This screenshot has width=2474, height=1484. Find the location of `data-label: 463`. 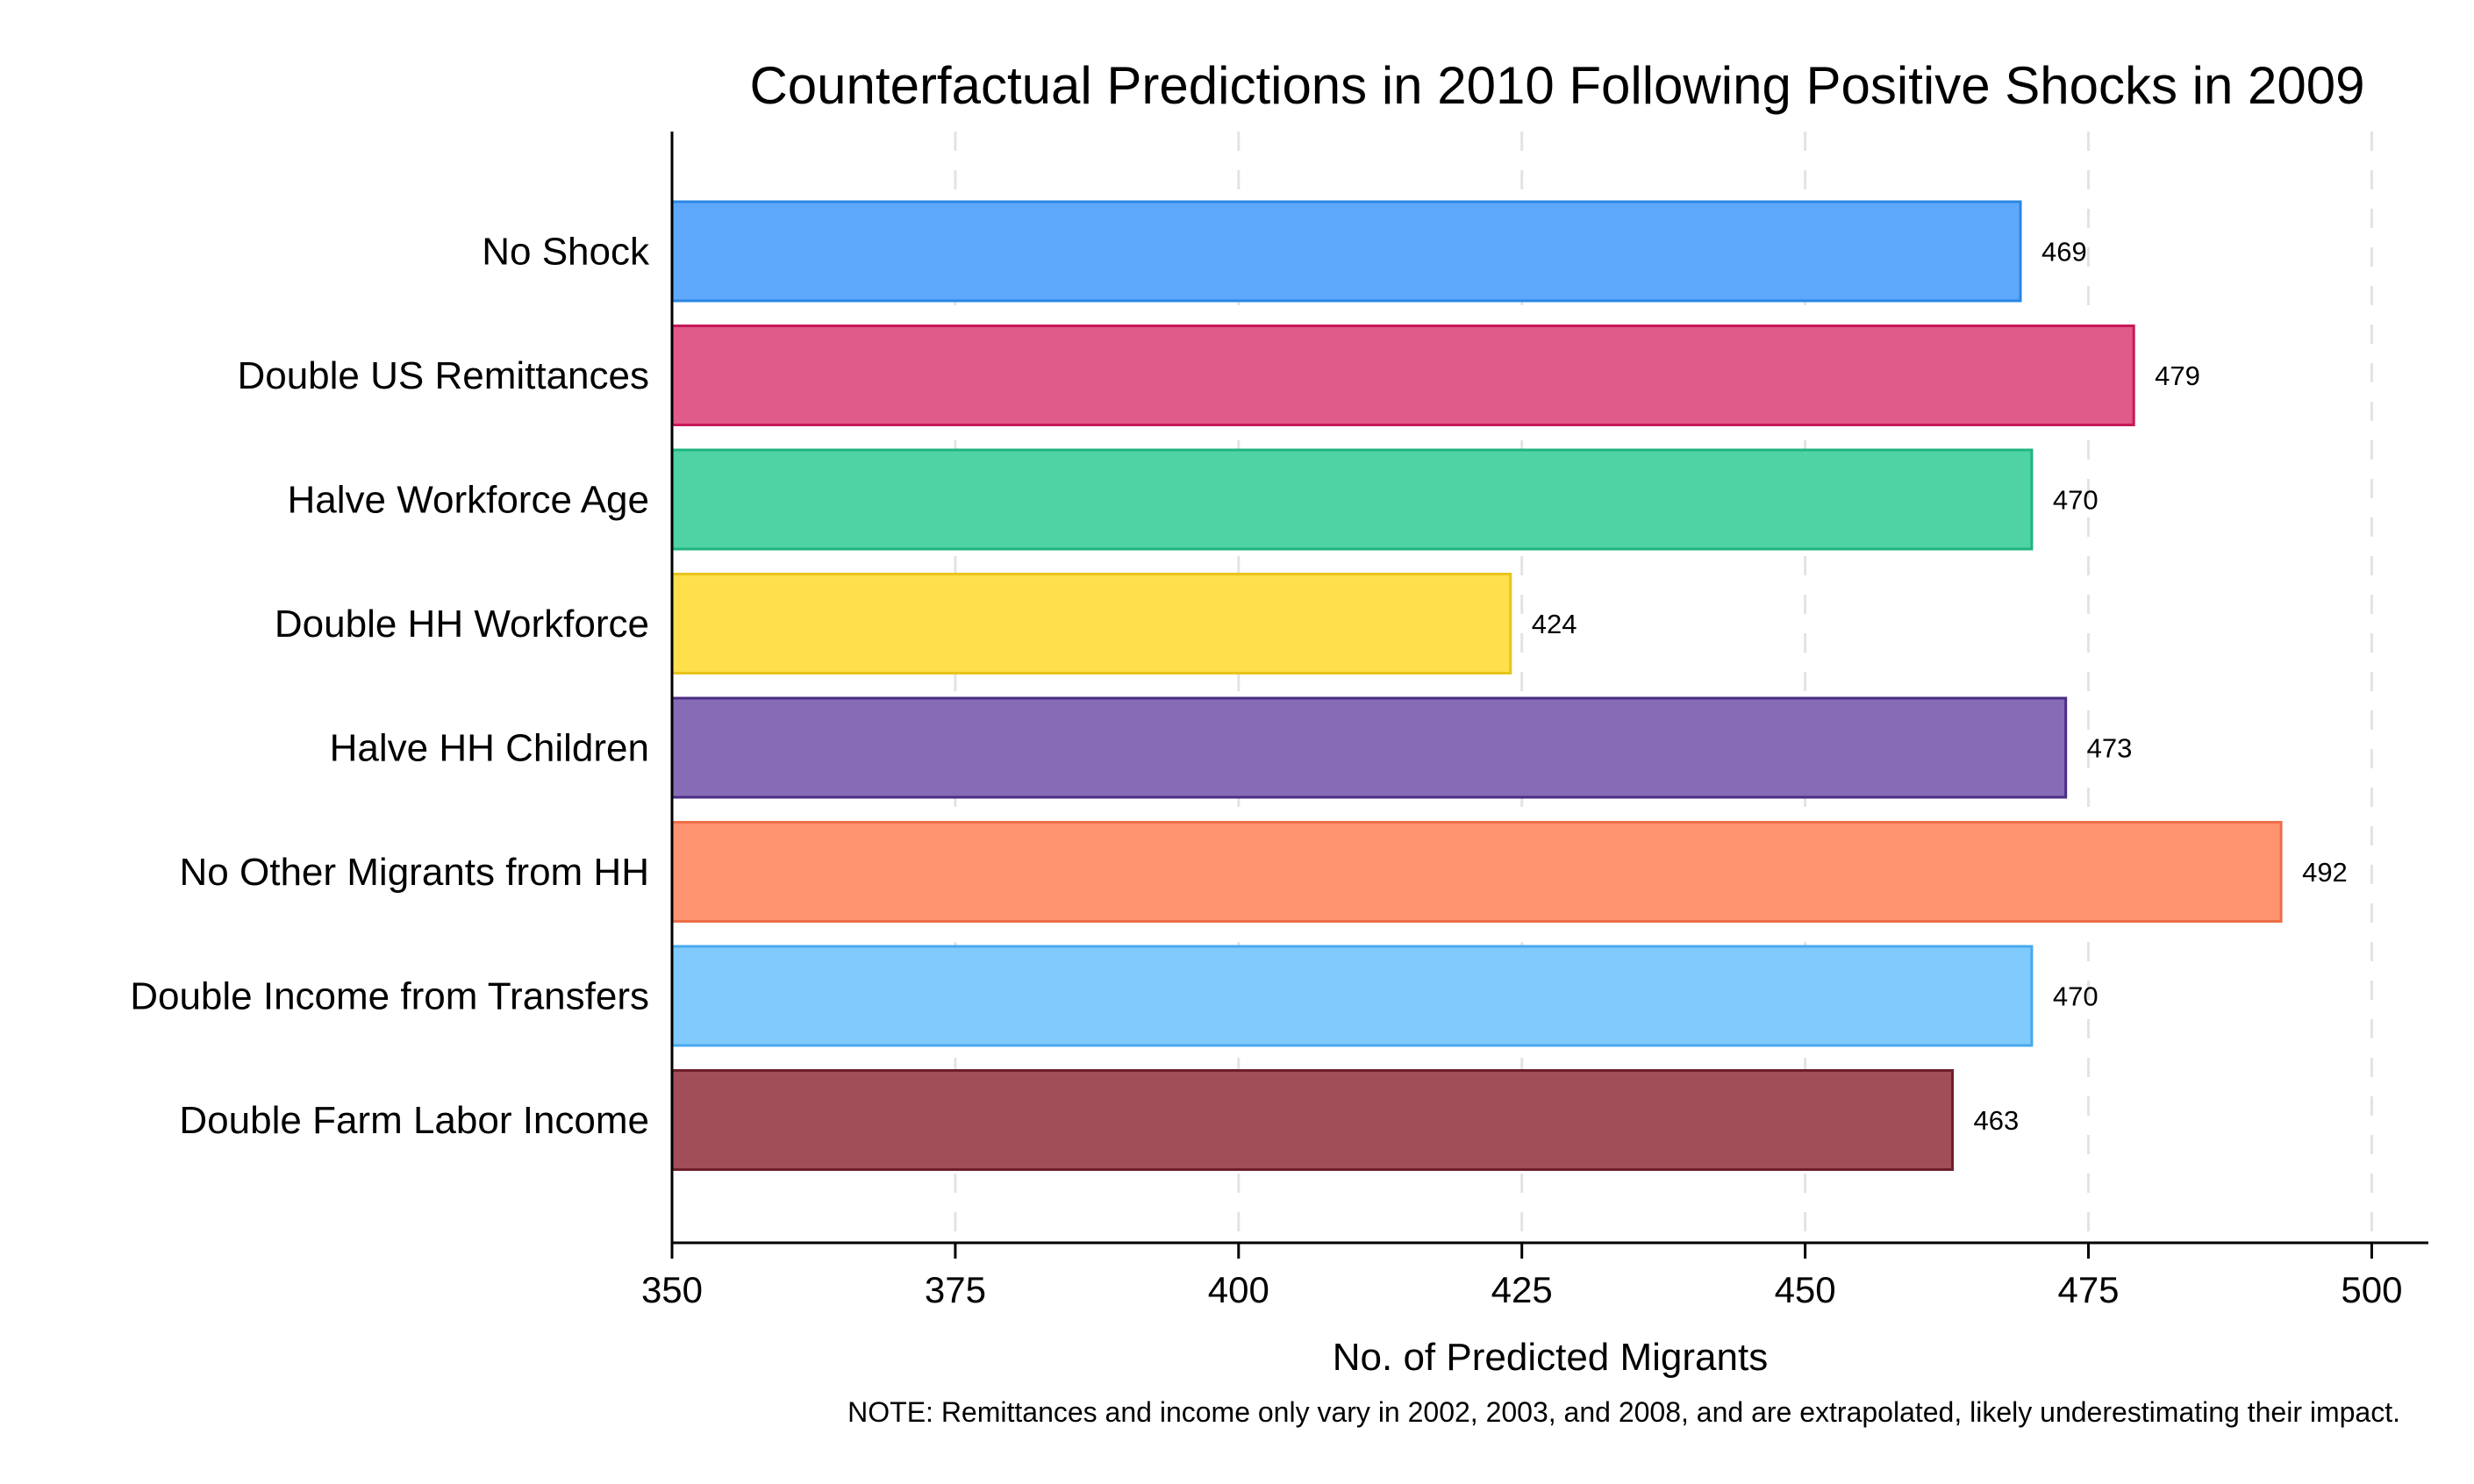

data-label: 463 is located at coordinates (1997, 1120).